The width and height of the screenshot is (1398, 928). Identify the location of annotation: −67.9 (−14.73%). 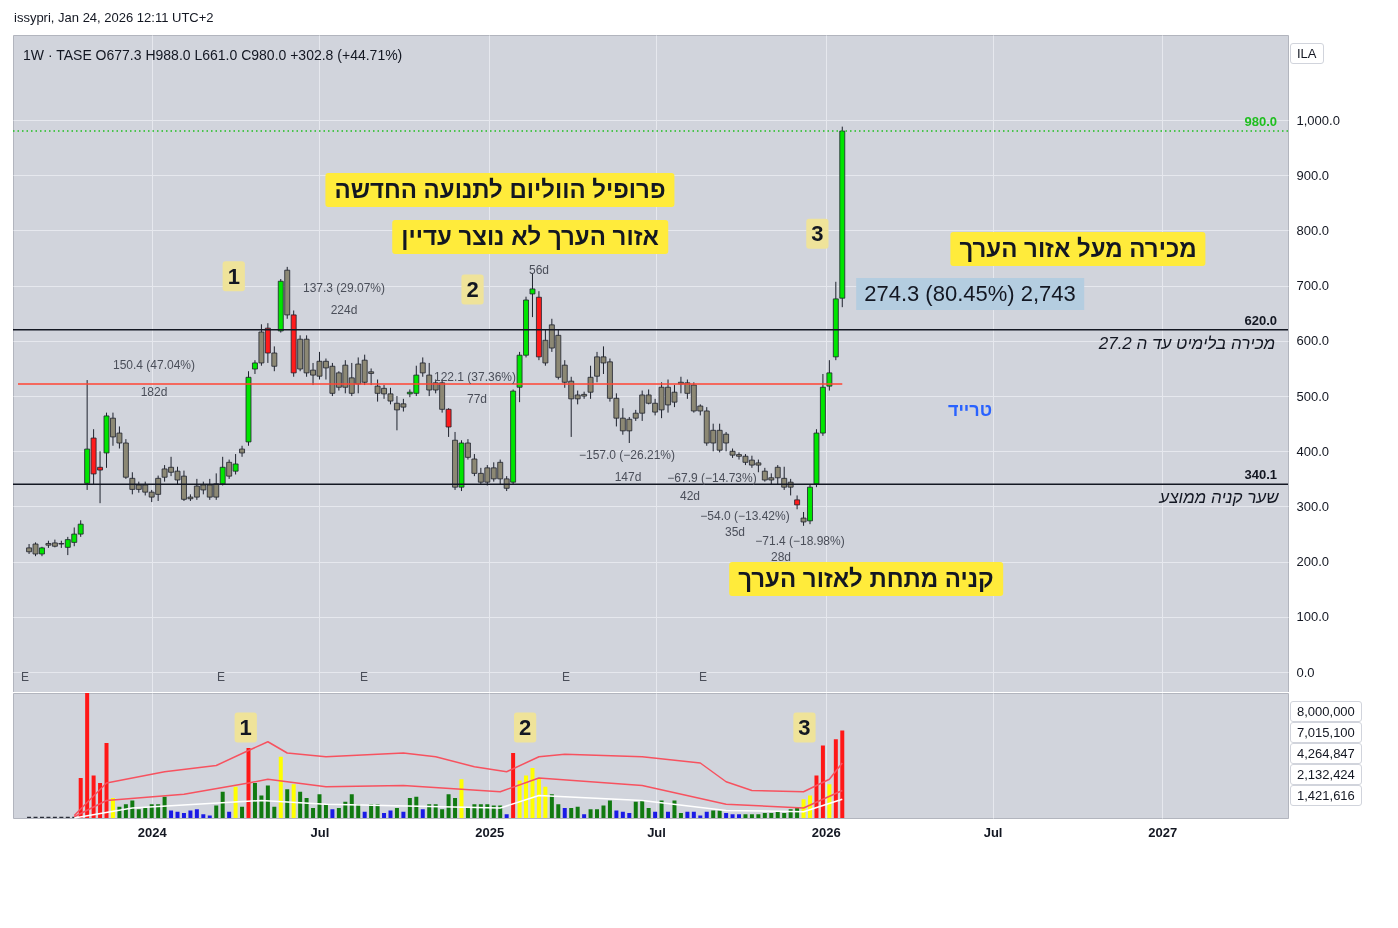
(712, 478).